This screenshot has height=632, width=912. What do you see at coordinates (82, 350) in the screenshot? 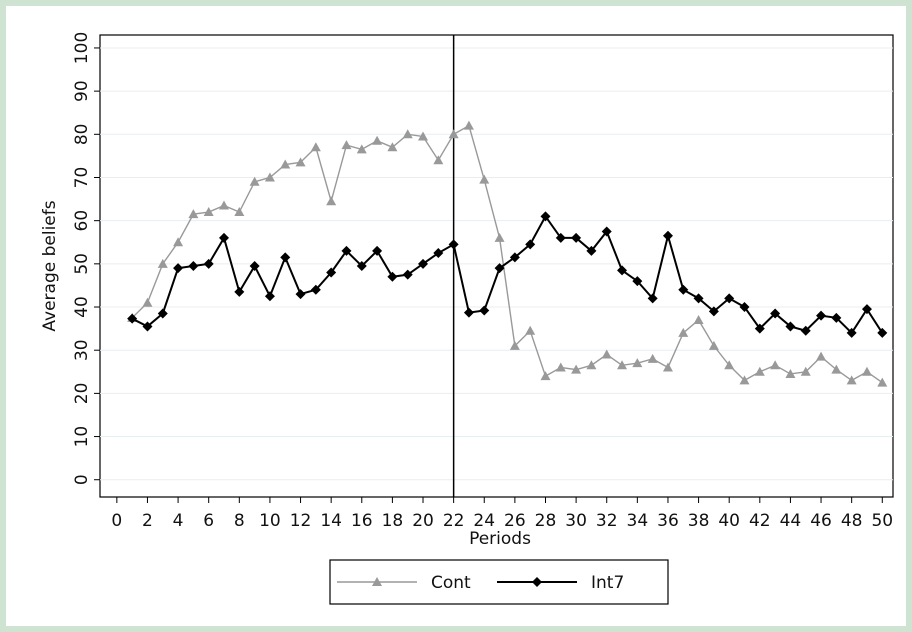
I see `y-tick-label: 30` at bounding box center [82, 350].